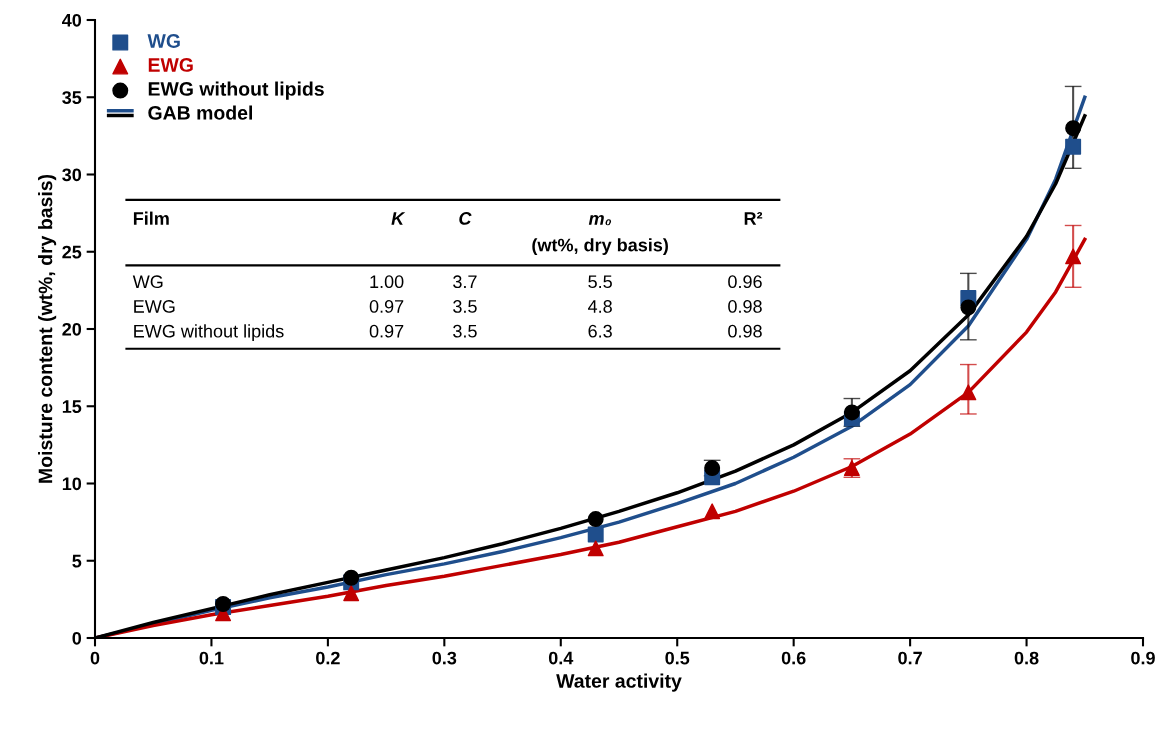 The image size is (1156, 729). Describe the element at coordinates (154, 306) in the screenshot. I see `annotation: EWG` at that location.